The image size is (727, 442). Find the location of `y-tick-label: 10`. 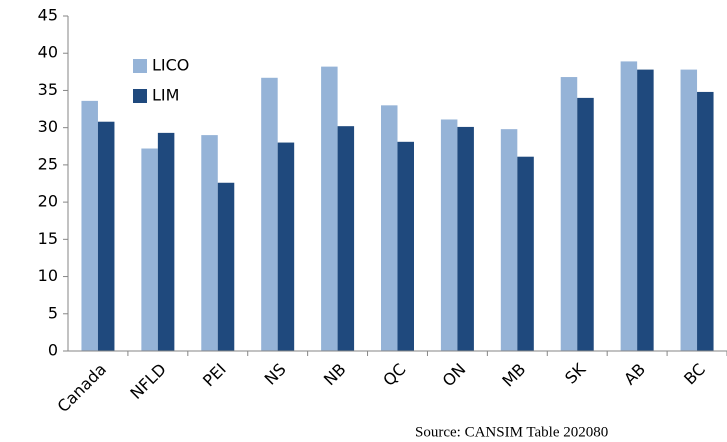

y-tick-label: 10 is located at coordinates (48, 275).